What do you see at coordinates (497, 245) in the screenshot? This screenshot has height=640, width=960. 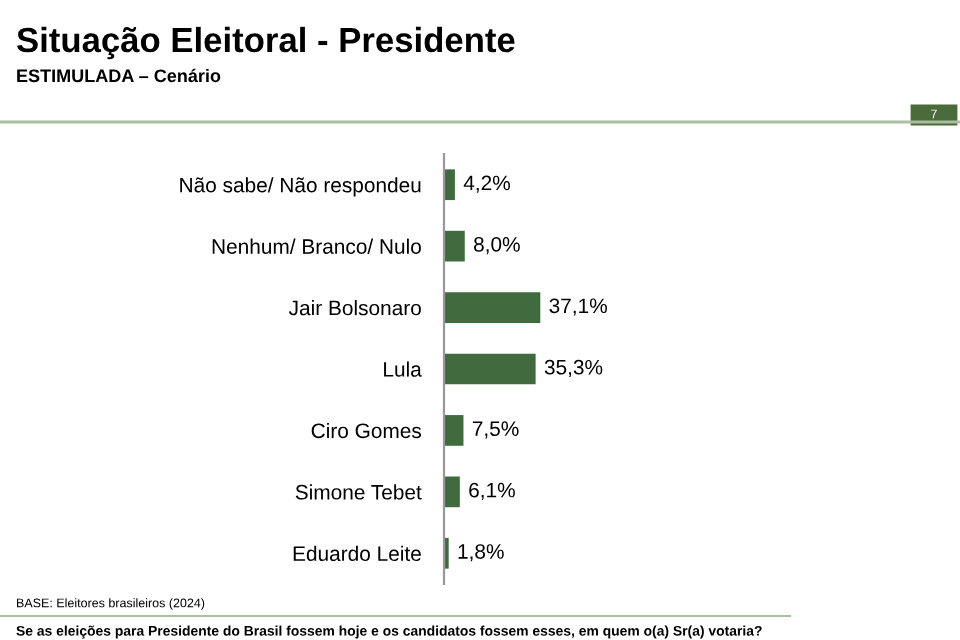 I see `data-label: 8,0%` at bounding box center [497, 245].